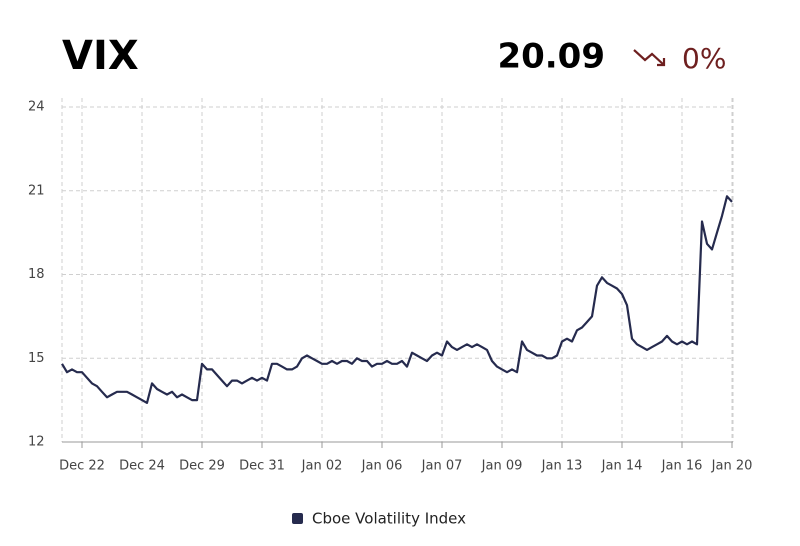 The image size is (800, 546). Describe the element at coordinates (704, 58) in the screenshot. I see `change: 0%` at that location.